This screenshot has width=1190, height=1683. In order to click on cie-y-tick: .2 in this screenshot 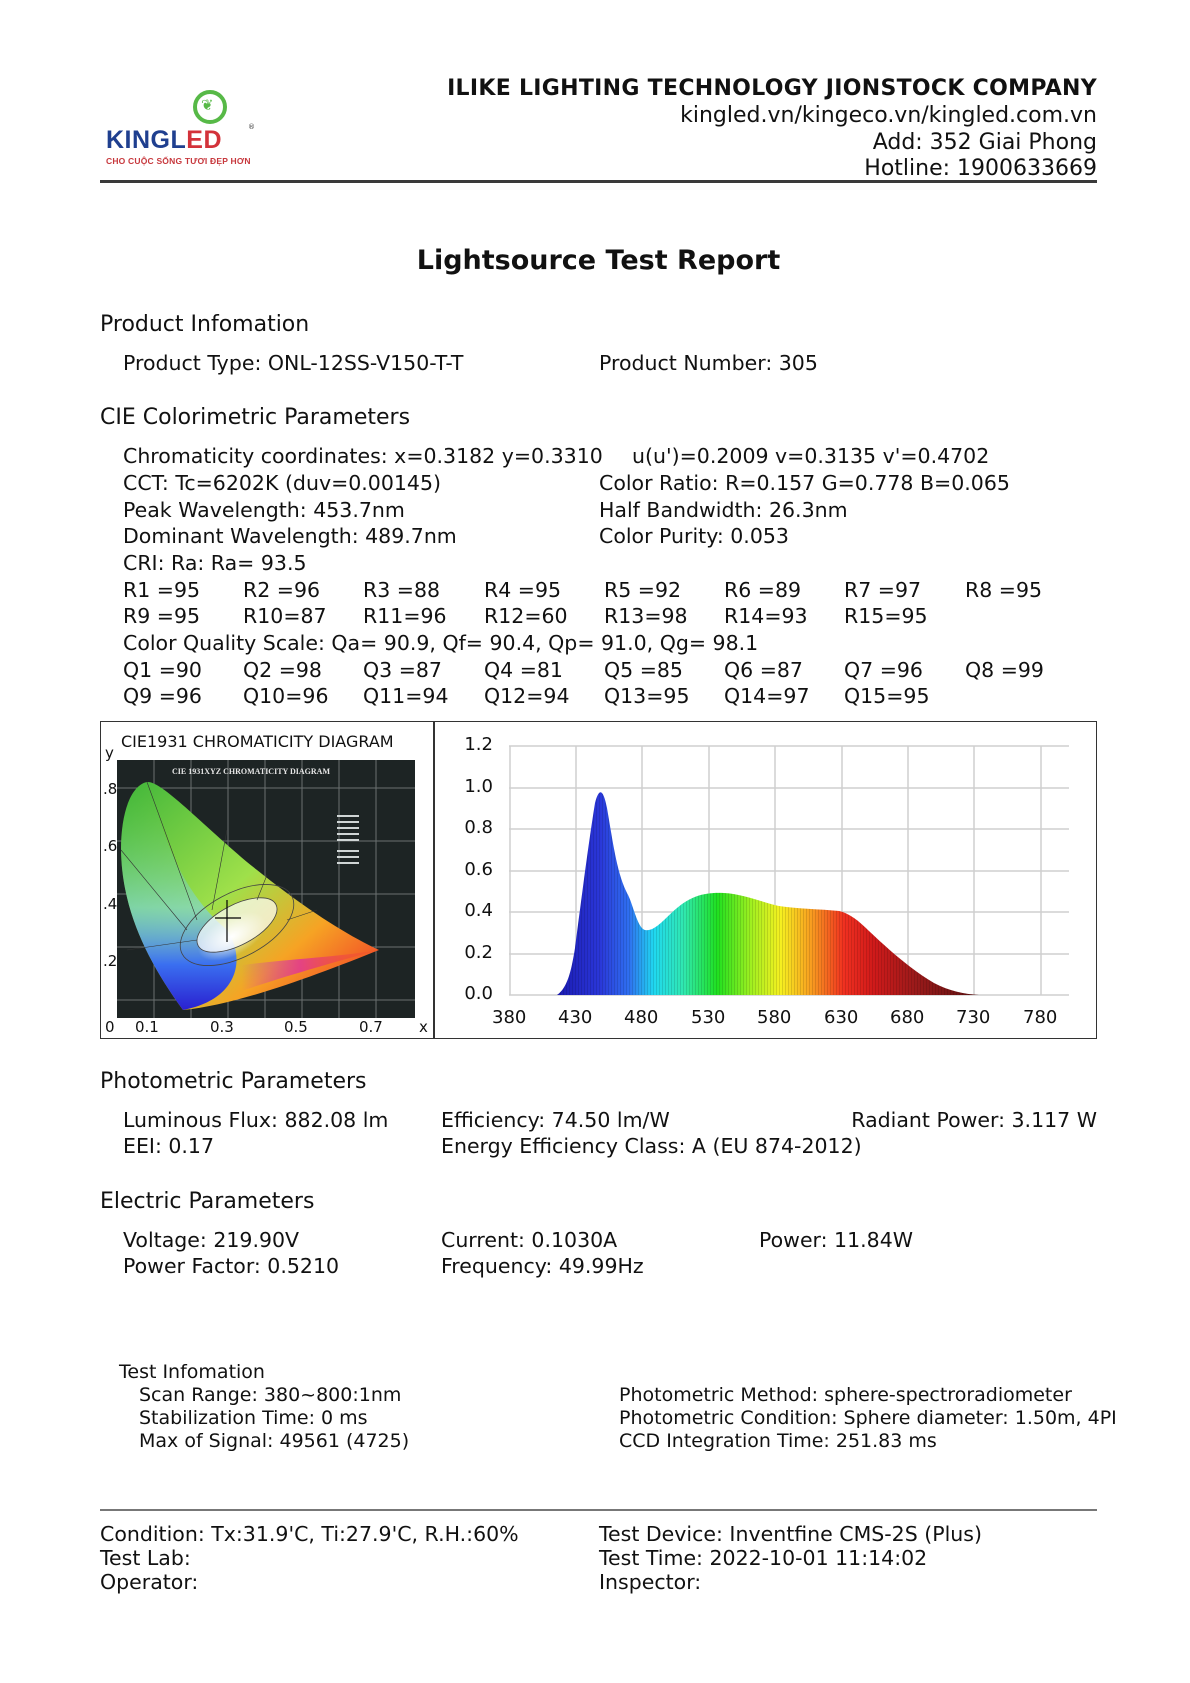, I will do `click(110, 961)`.